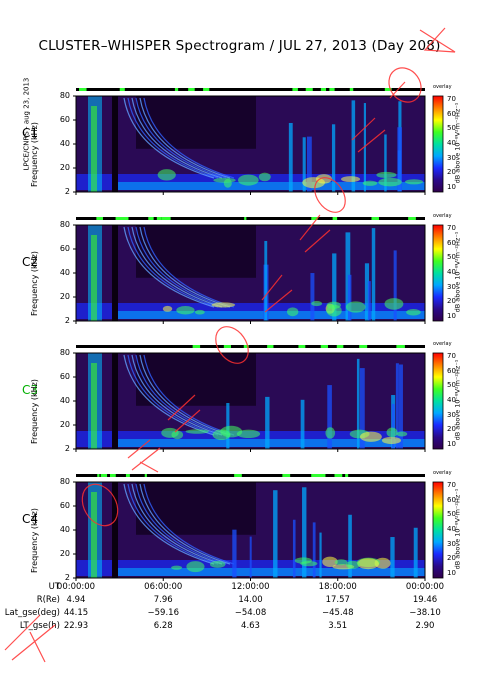 The image size is (479, 678). I want to click on ephemeris-value: 06:00:00, so click(163, 587).